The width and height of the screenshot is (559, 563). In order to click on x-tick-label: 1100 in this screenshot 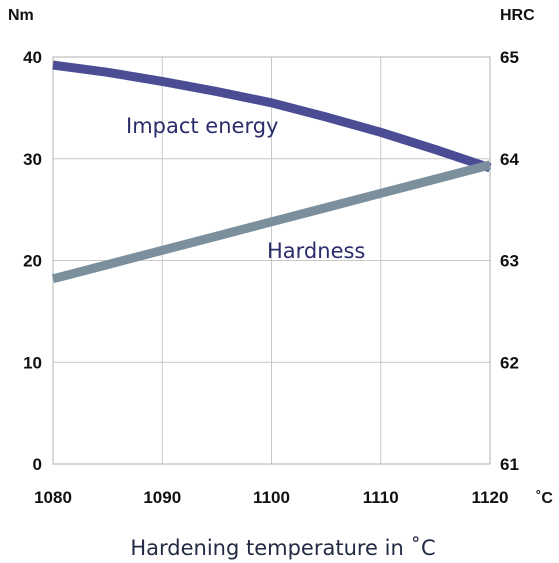, I will do `click(271, 497)`.